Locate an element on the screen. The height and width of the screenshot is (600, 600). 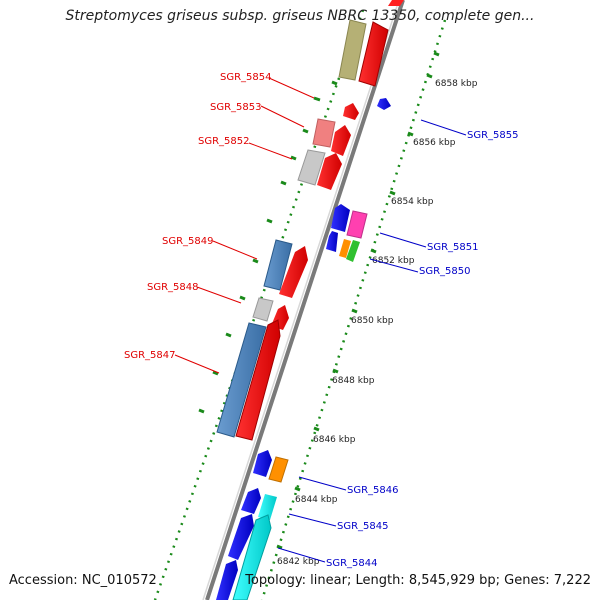
tick-label-6856: 6856 kbp is located at coordinates (434, 143).